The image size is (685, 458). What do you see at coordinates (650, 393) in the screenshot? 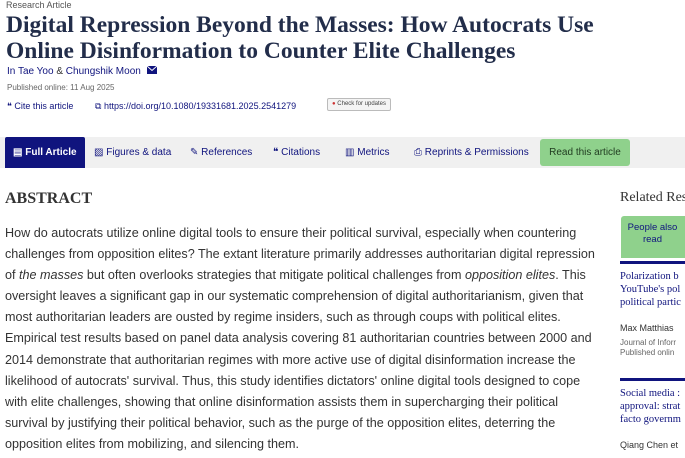
I see `item-title: Social media :` at bounding box center [650, 393].